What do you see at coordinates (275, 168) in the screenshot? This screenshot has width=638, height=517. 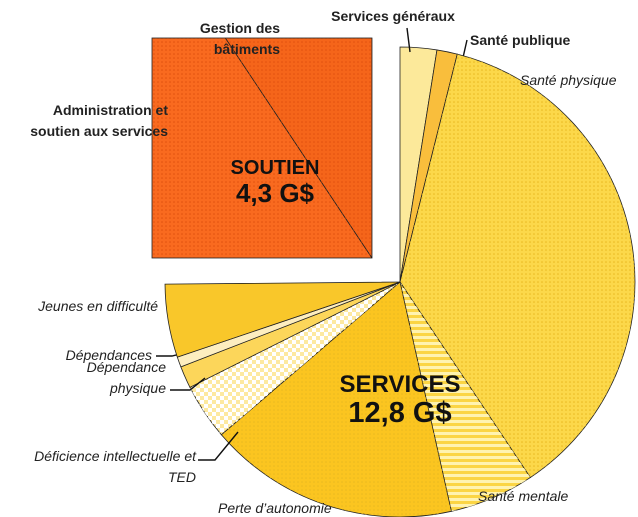 I see `group-name: SOUTIEN` at bounding box center [275, 168].